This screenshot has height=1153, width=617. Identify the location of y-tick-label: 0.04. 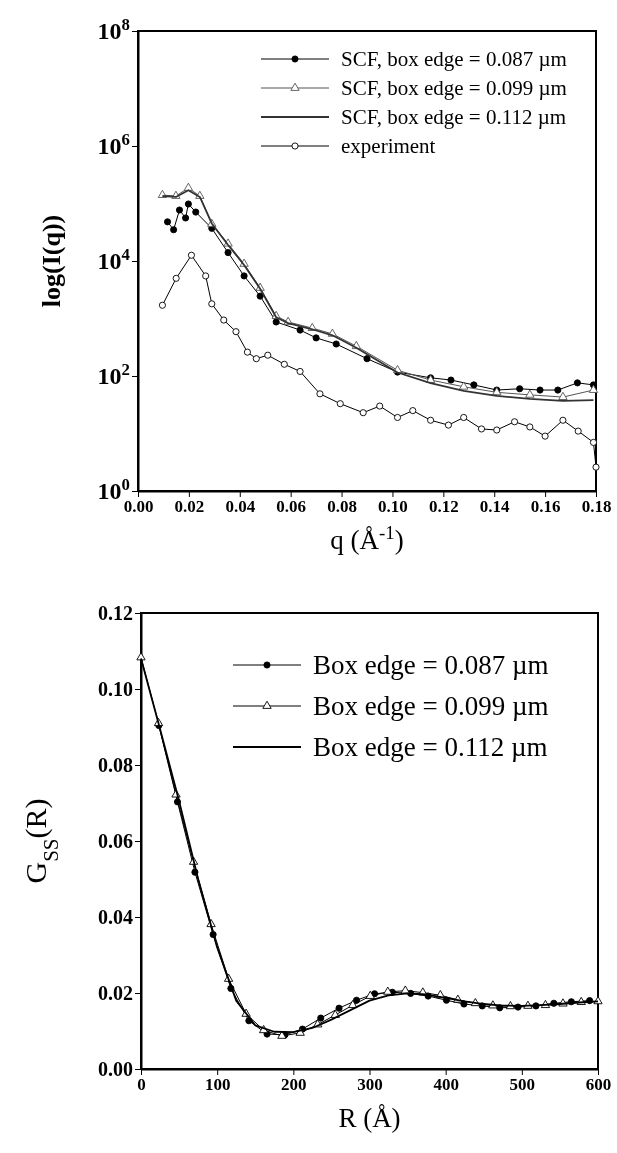
(115, 916).